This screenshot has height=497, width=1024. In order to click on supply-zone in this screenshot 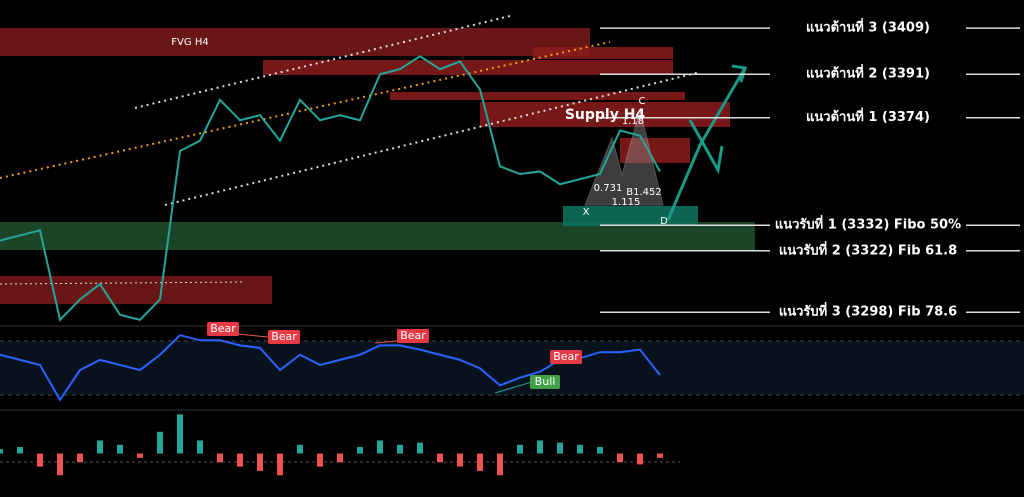, I will do `click(605, 114)`.